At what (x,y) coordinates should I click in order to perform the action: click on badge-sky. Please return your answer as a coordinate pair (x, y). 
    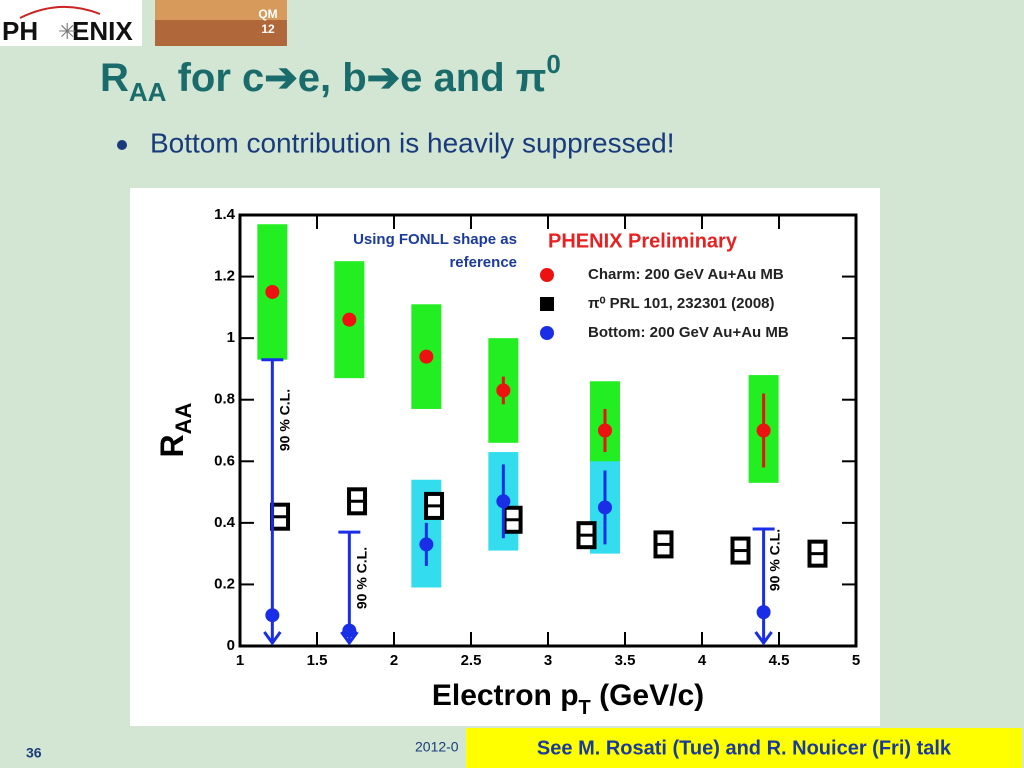
    Looking at the image, I should click on (221, 10).